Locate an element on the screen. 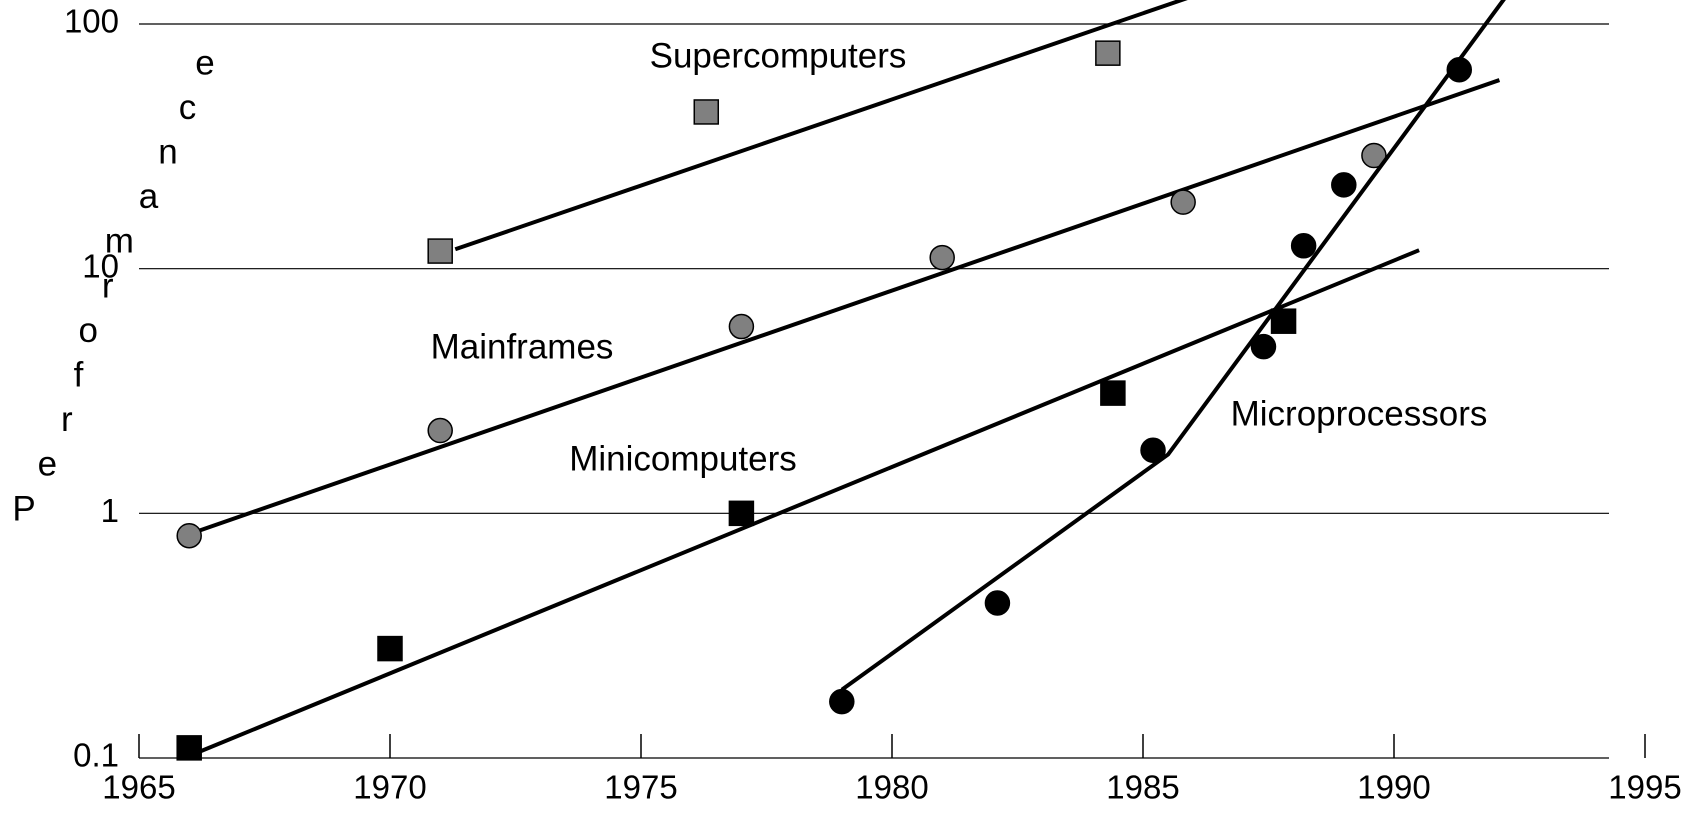 Image resolution: width=1696 pixels, height=815 pixels. x-tick-label: 1975 is located at coordinates (640, 787).